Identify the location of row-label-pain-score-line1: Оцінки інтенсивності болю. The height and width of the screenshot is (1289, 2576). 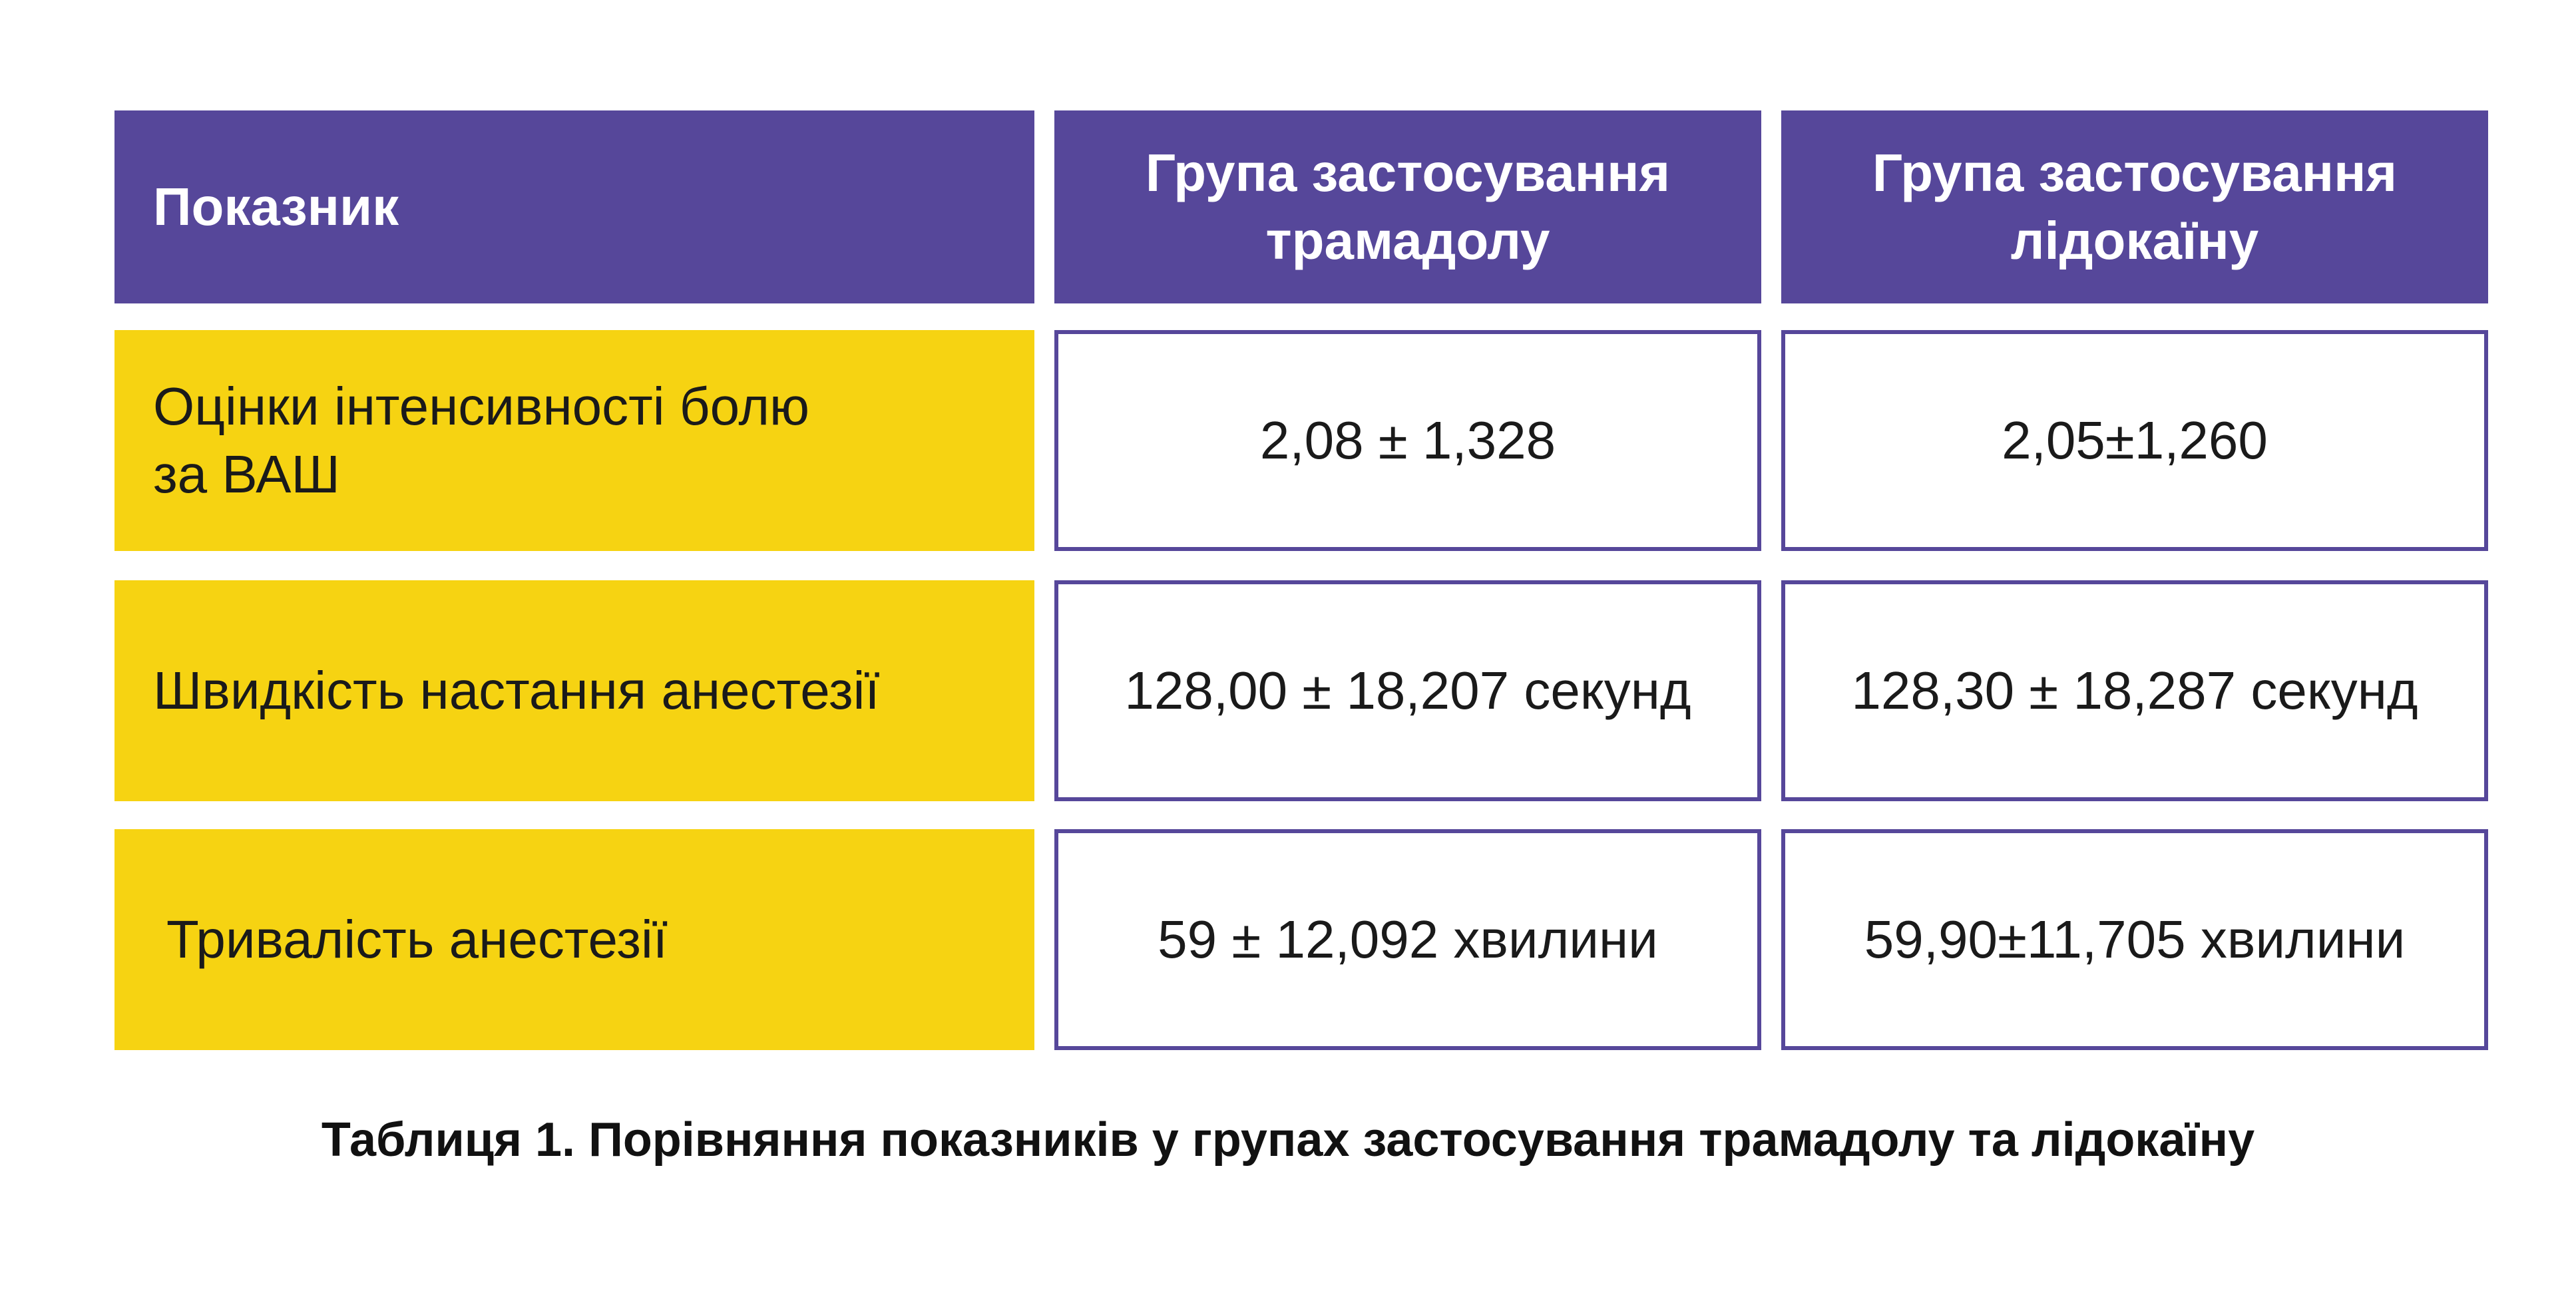
(481, 406).